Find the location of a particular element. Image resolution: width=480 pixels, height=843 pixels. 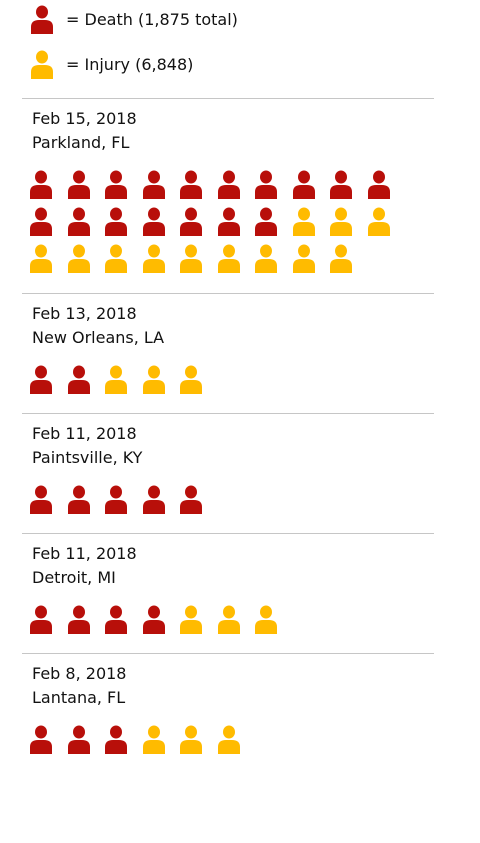

incident-place: New Orleans, LA is located at coordinates (98, 337).